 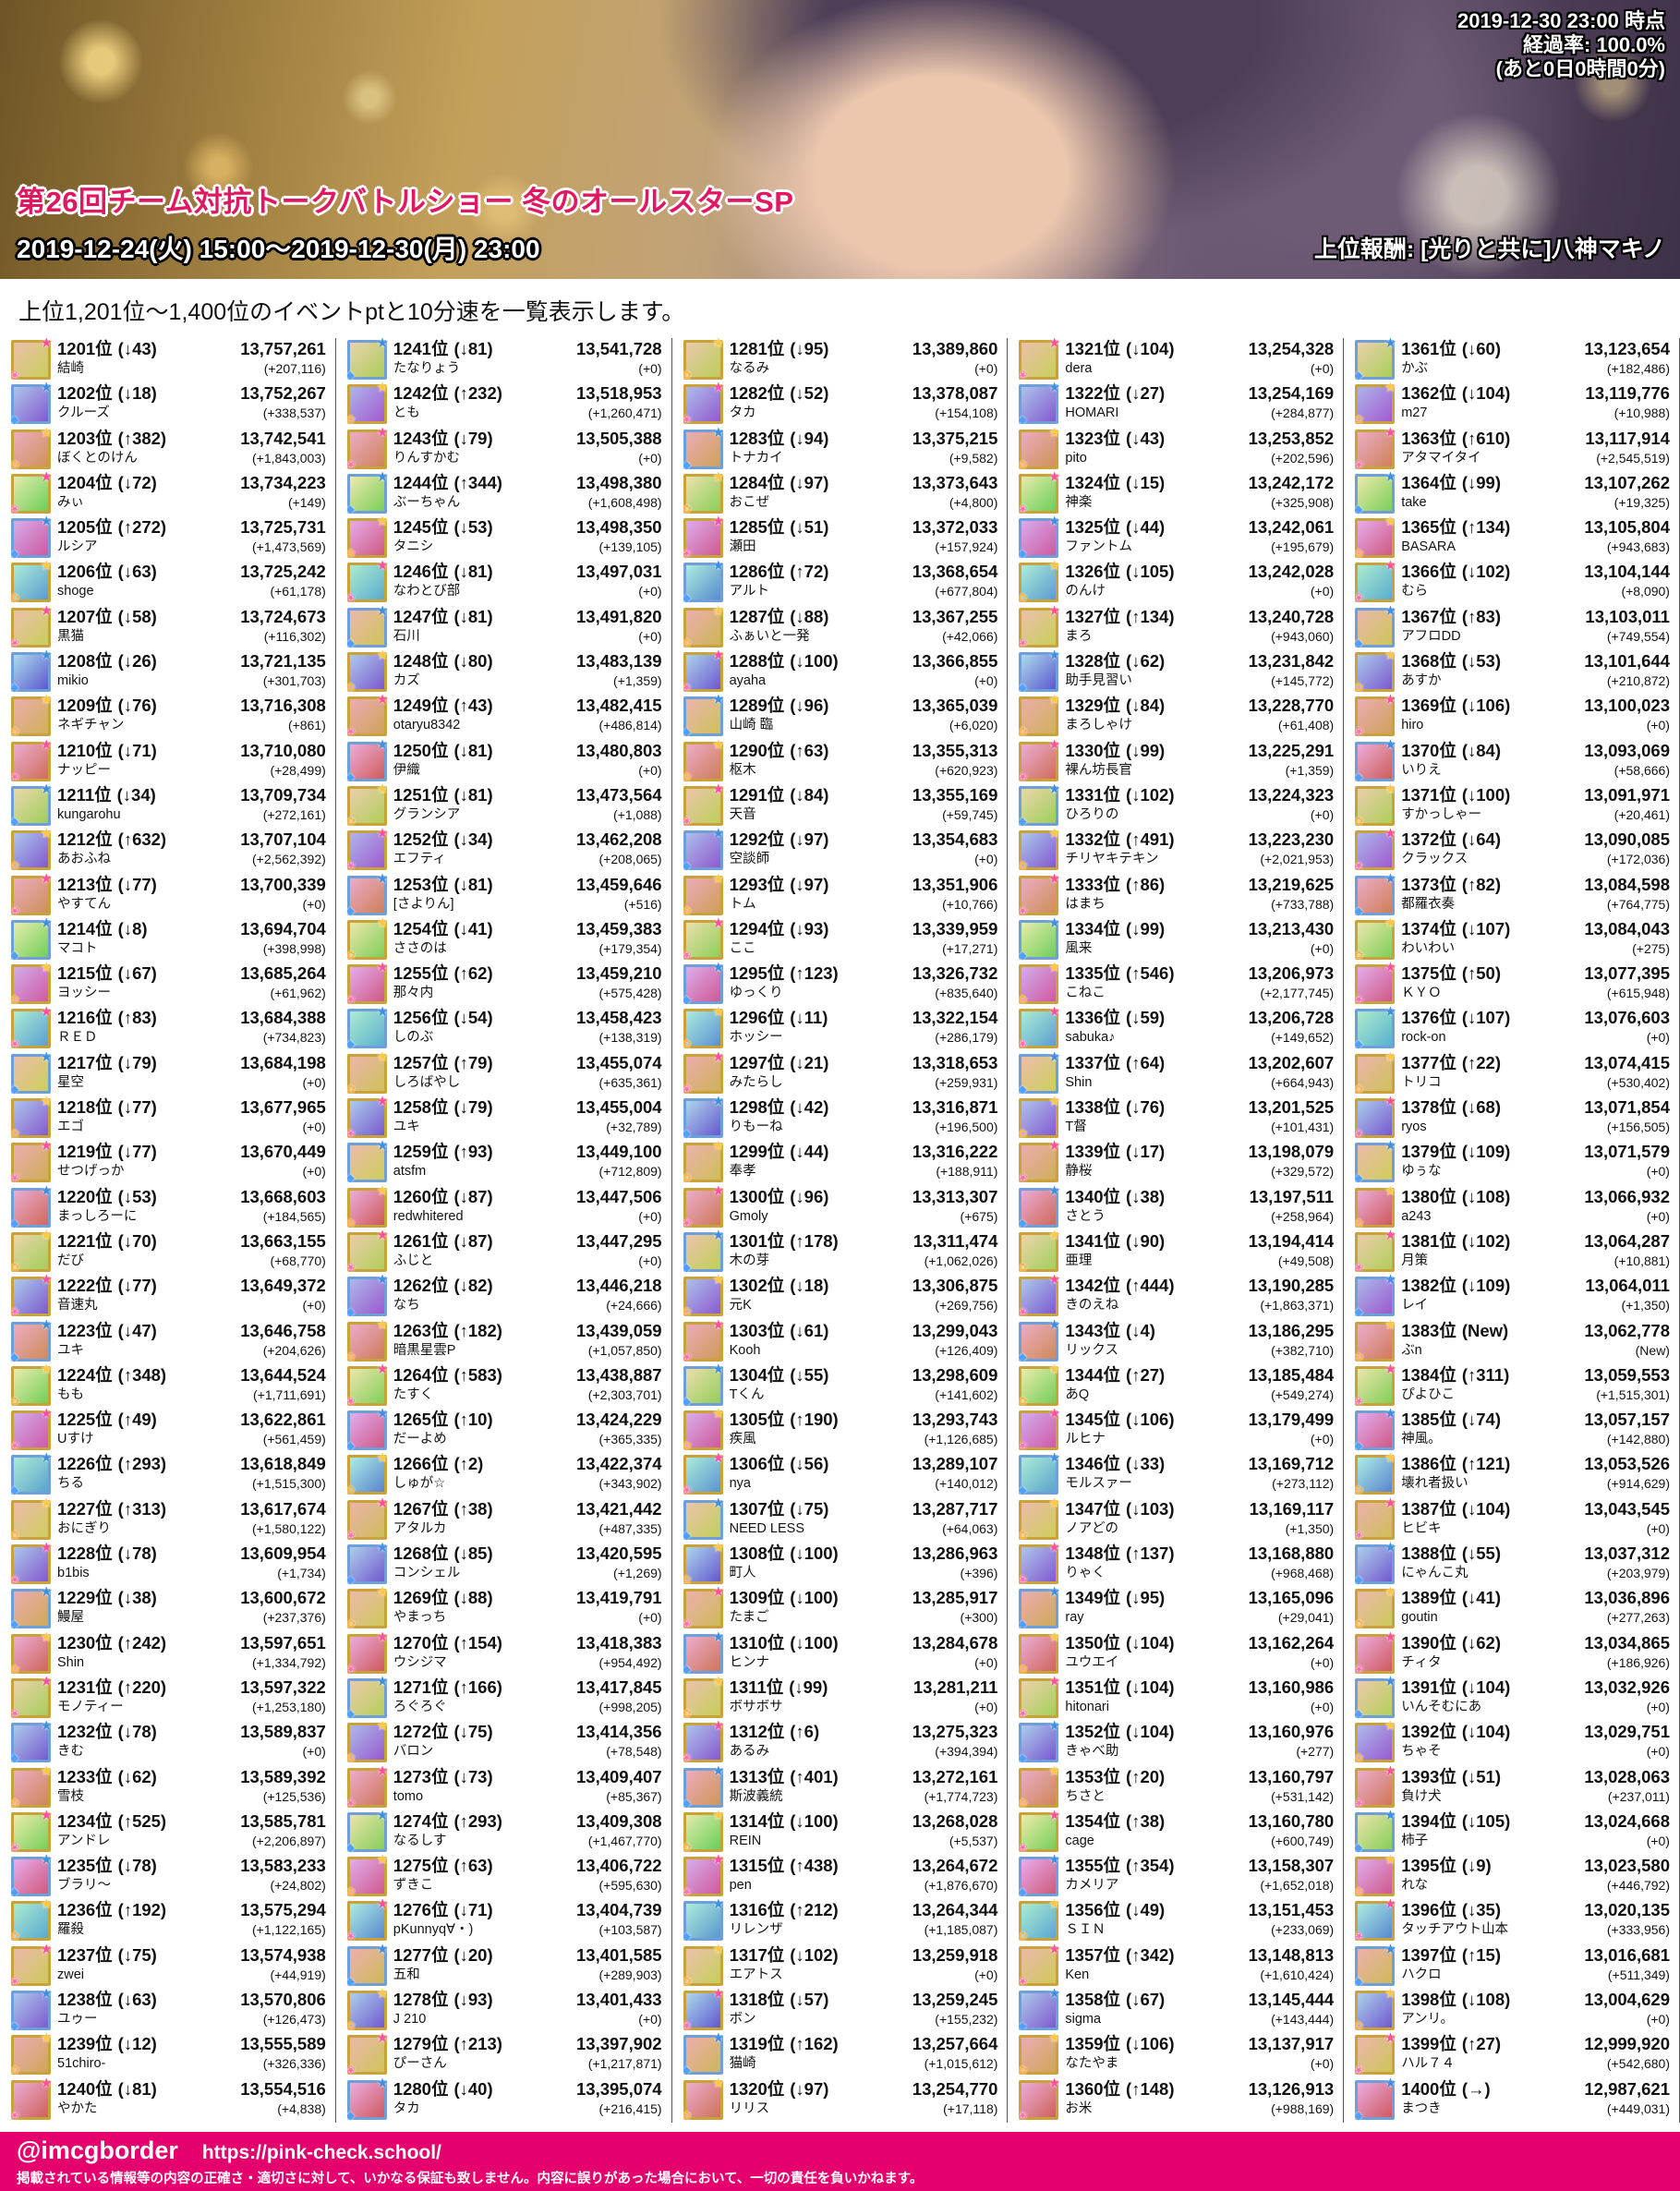 I want to click on rank-label: 1351位, so click(x=1093, y=1687).